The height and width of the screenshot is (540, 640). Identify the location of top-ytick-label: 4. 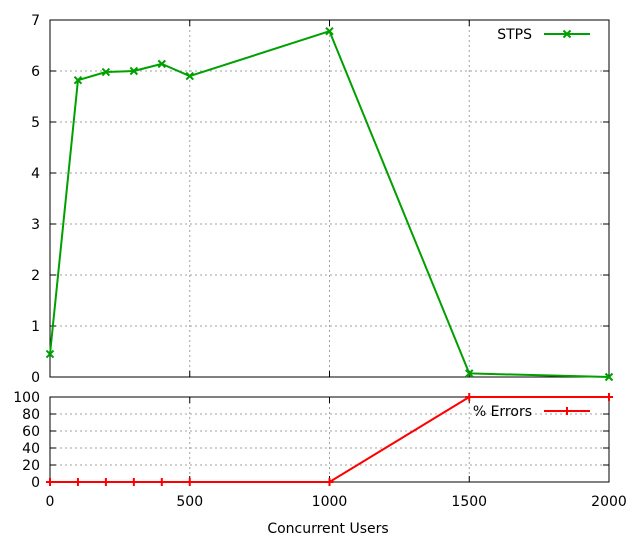
(35, 174).